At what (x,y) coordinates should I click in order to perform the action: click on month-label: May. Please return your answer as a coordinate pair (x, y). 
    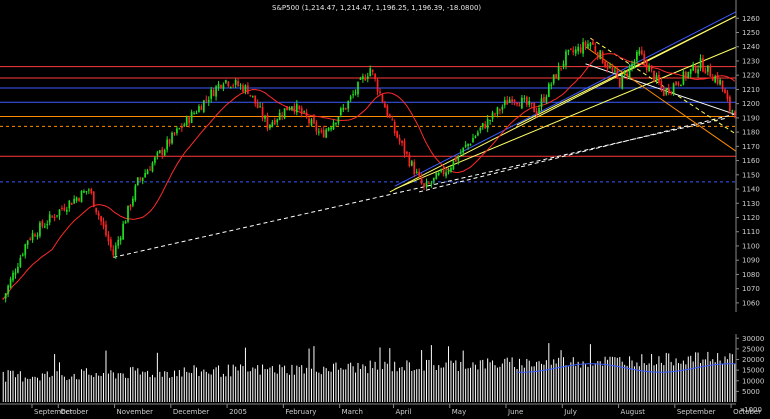
    Looking at the image, I should click on (459, 412).